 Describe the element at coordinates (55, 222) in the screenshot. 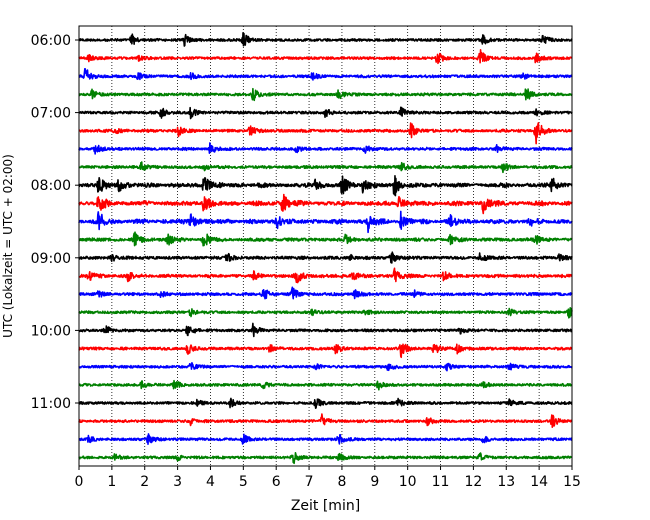

I see `y-axis-ticks: 06:00 07:00 08:00 09:00 10:00 11:00` at that location.